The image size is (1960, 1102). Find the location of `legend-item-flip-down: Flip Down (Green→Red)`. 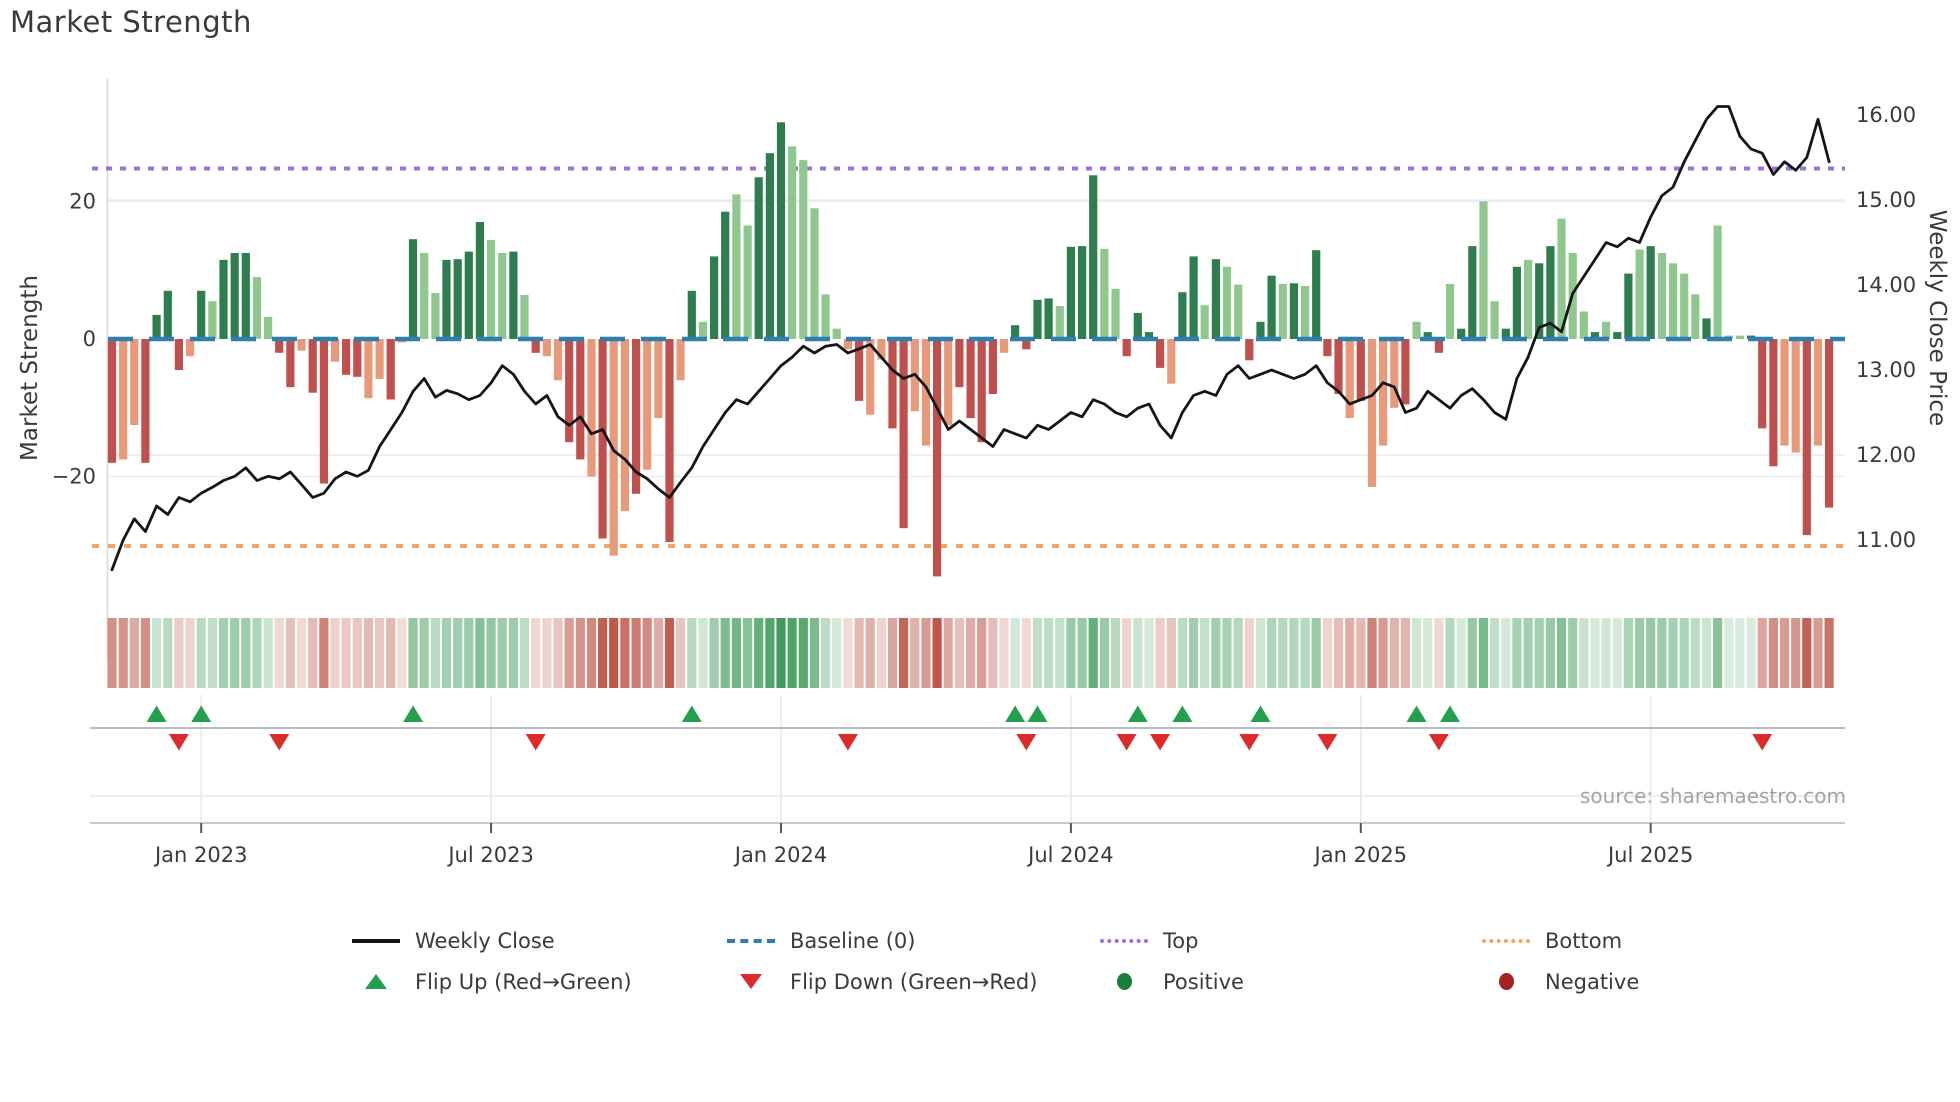

legend-item-flip-down: Flip Down (Green→Red) is located at coordinates (913, 982).